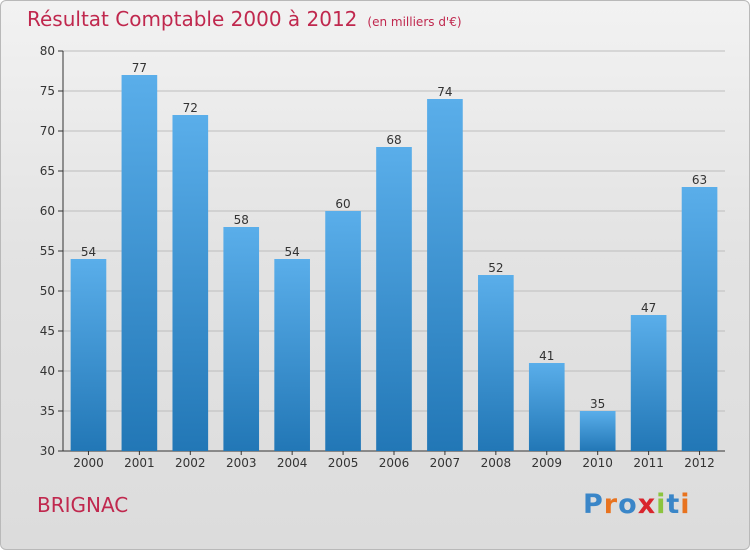 The height and width of the screenshot is (550, 750). I want to click on y-tick-label: 30, so click(47, 451).